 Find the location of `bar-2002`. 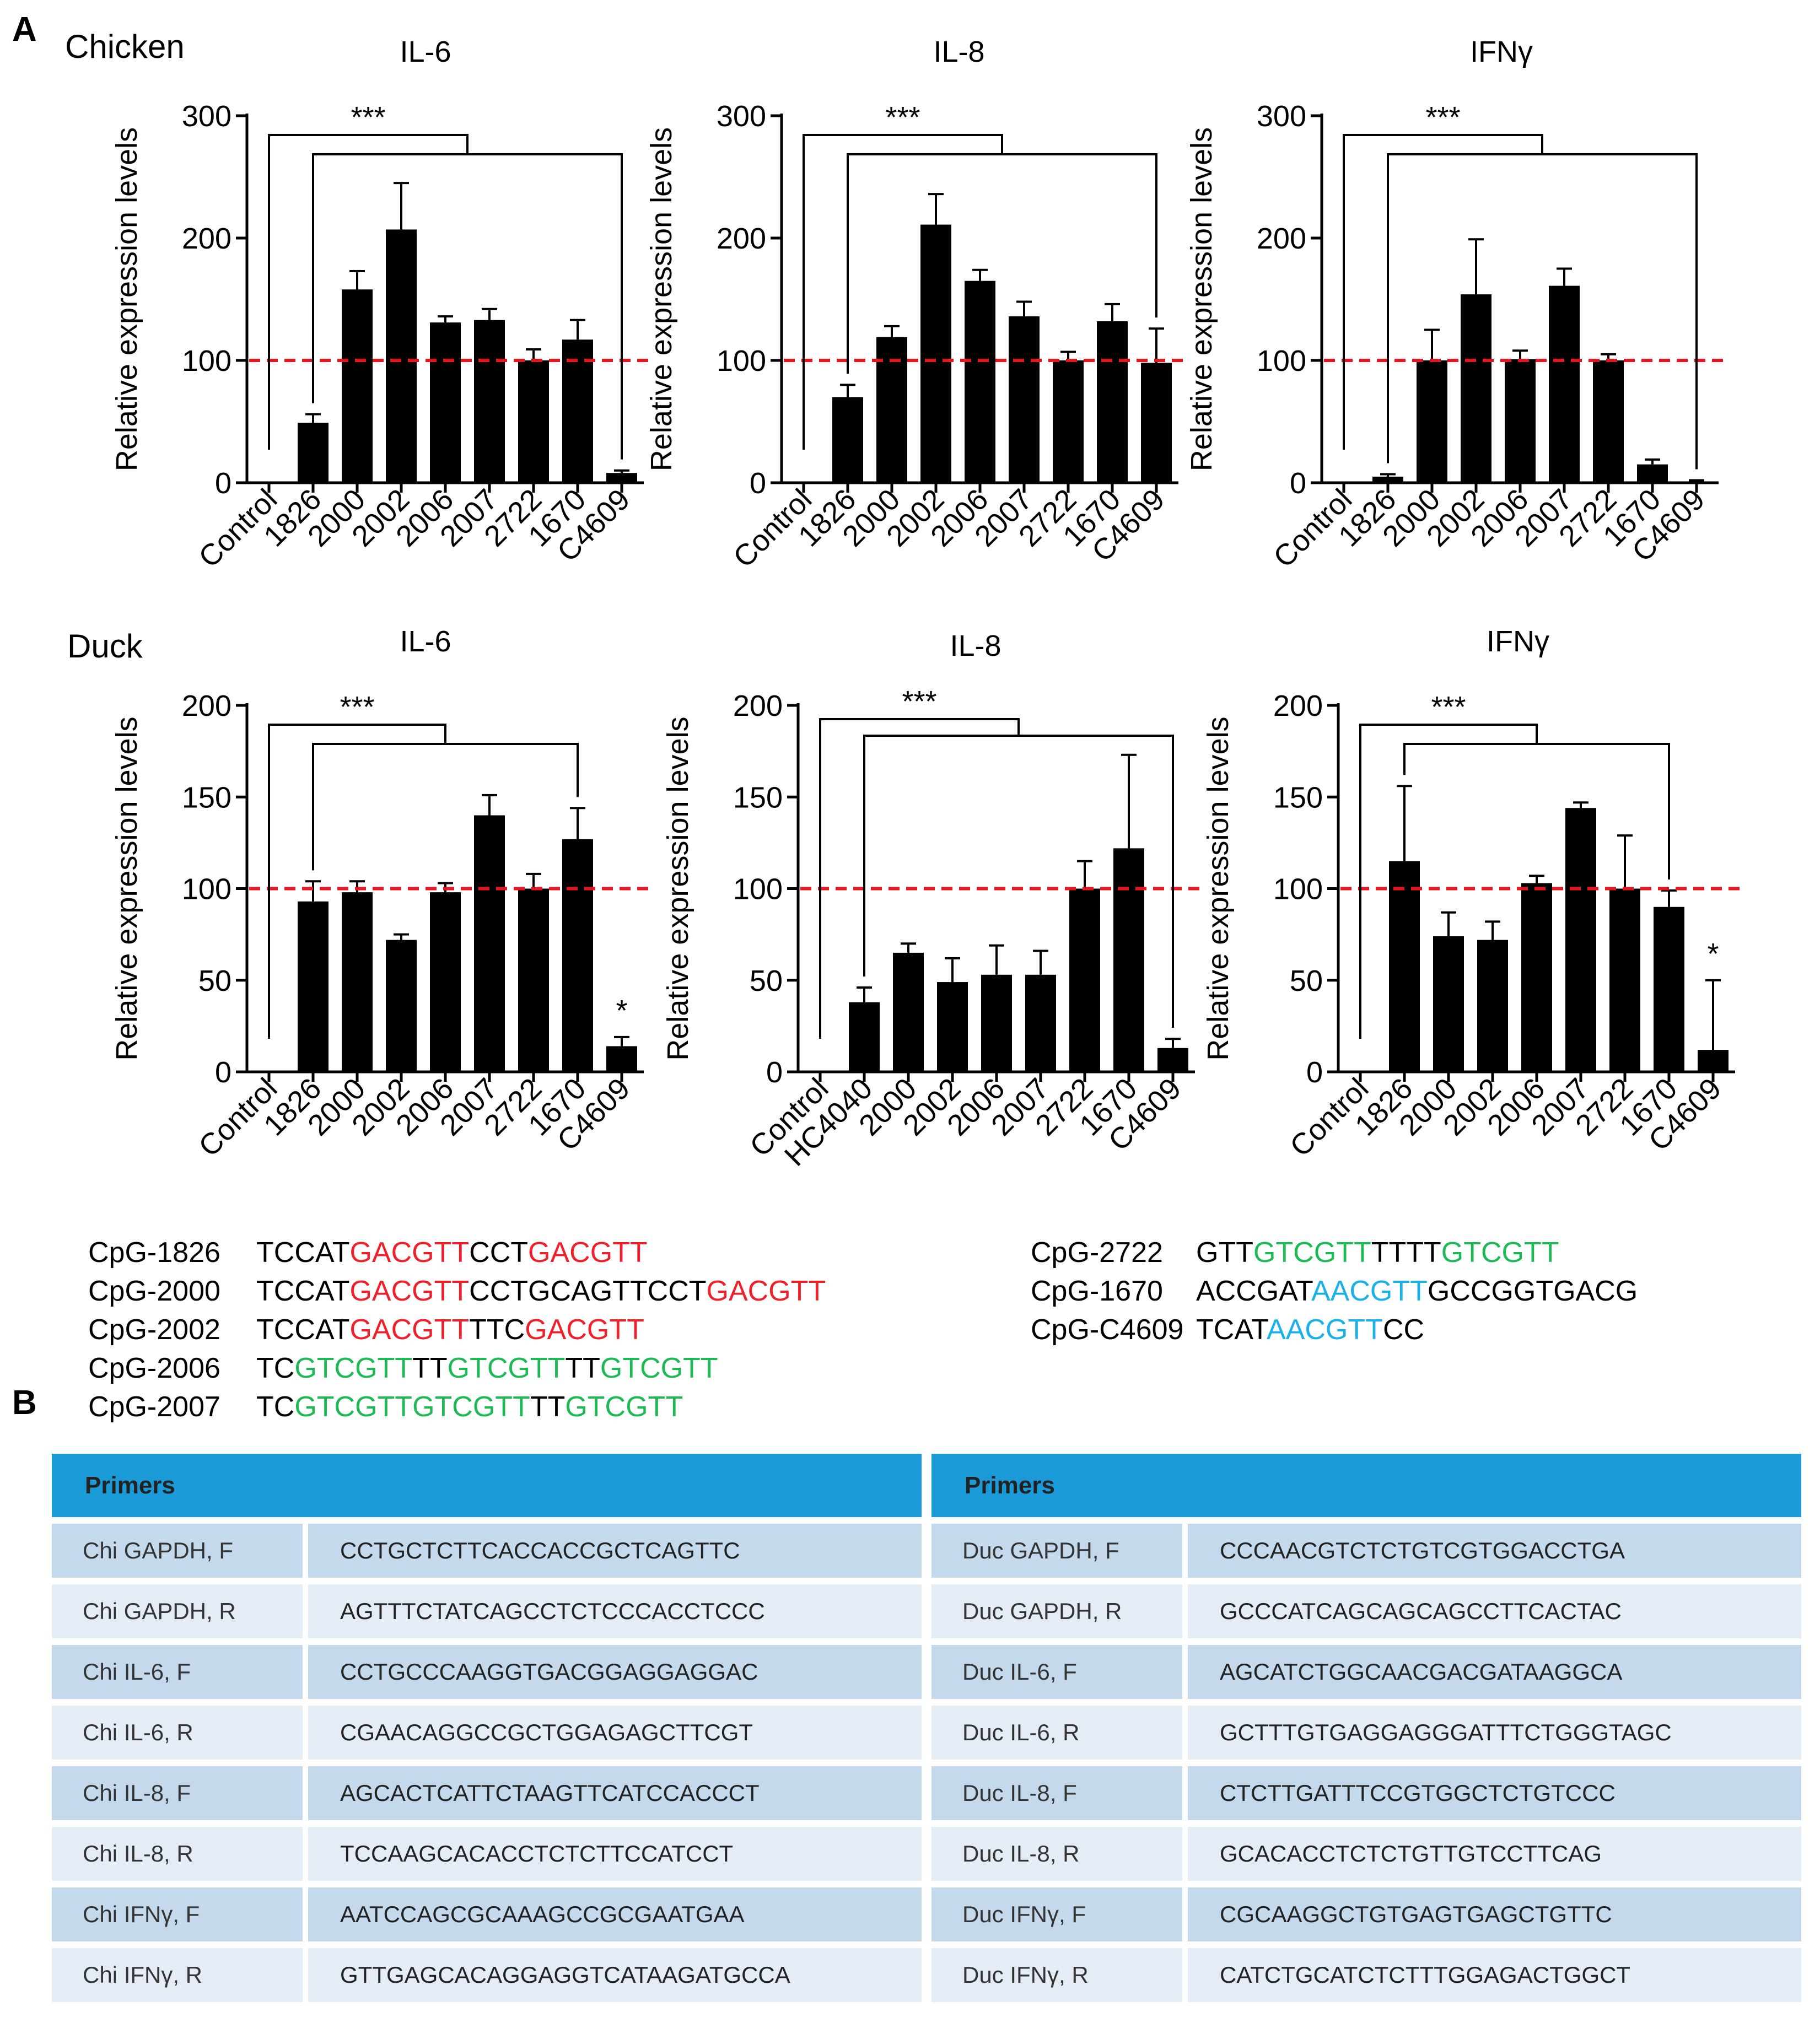

bar-2002 is located at coordinates (402, 1006).